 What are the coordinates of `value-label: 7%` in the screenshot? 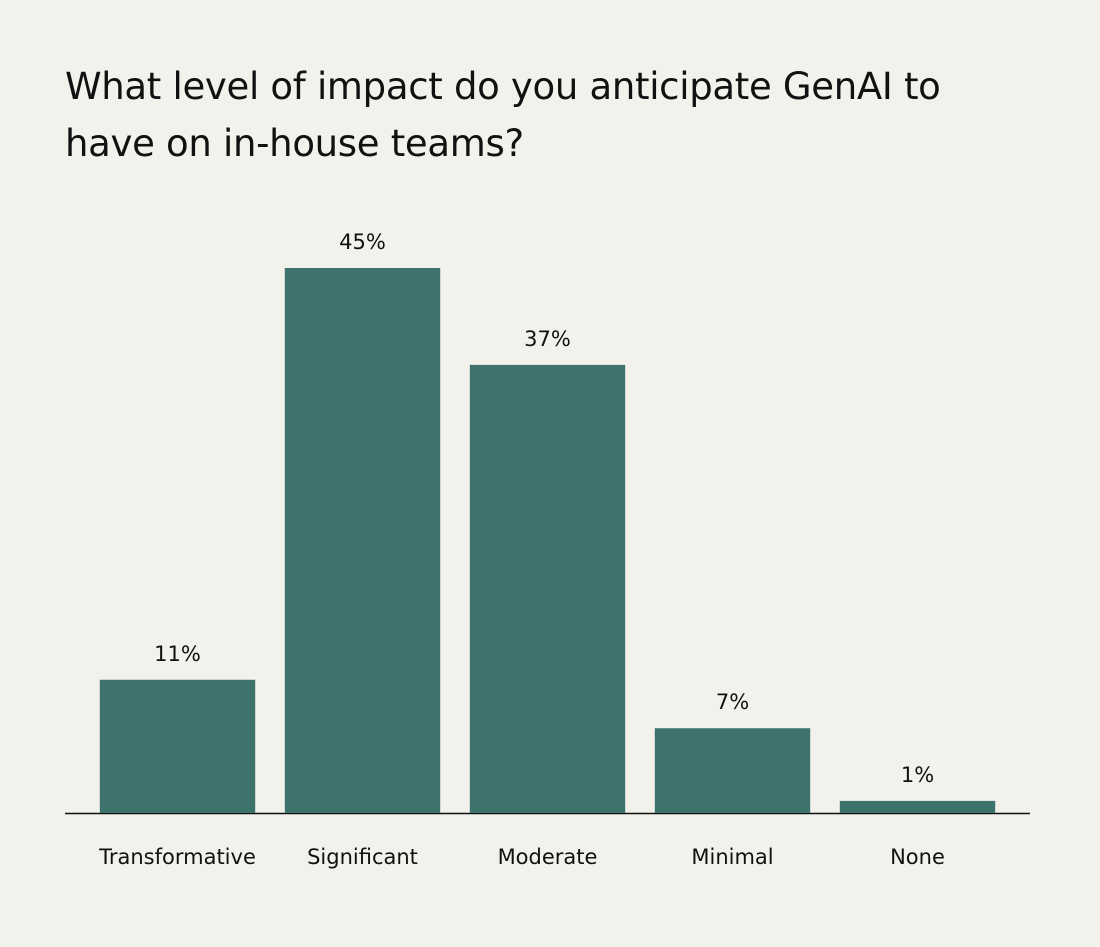 It's located at (732, 702).